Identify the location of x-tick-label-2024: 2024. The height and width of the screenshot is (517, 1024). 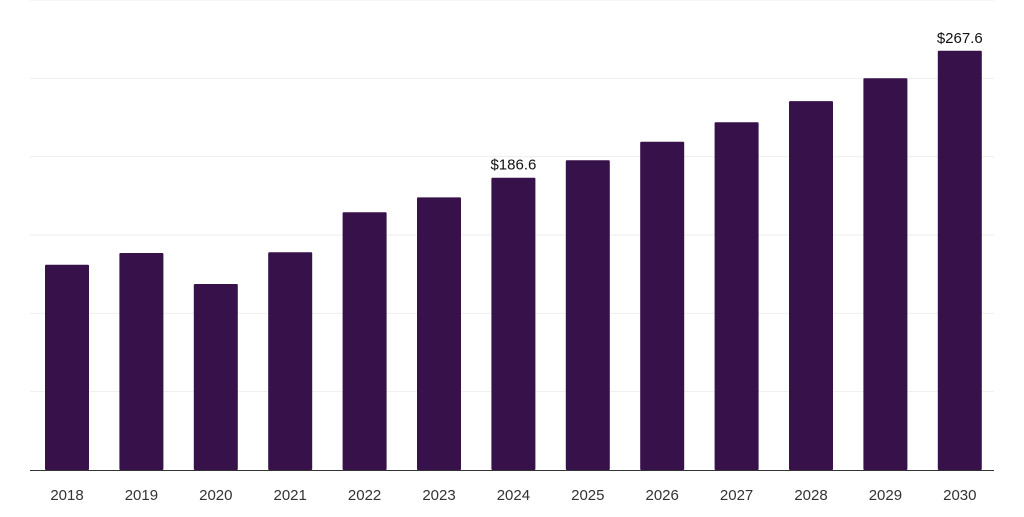
(513, 495).